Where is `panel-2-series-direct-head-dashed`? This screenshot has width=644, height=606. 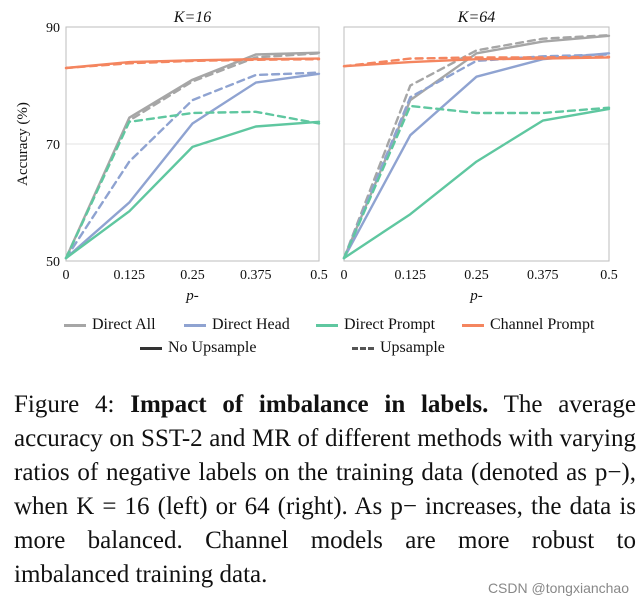
panel-2-series-direct-head-dashed is located at coordinates (476, 156).